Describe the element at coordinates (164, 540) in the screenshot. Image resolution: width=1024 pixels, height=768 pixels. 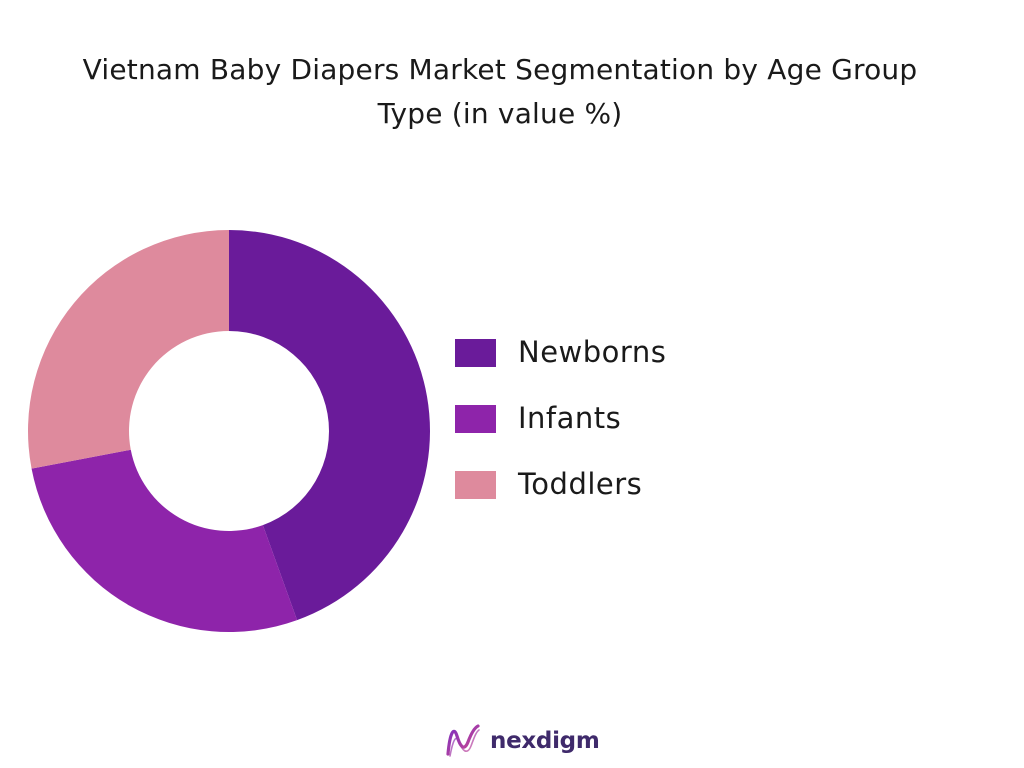
I see `donut-slice-infants` at that location.